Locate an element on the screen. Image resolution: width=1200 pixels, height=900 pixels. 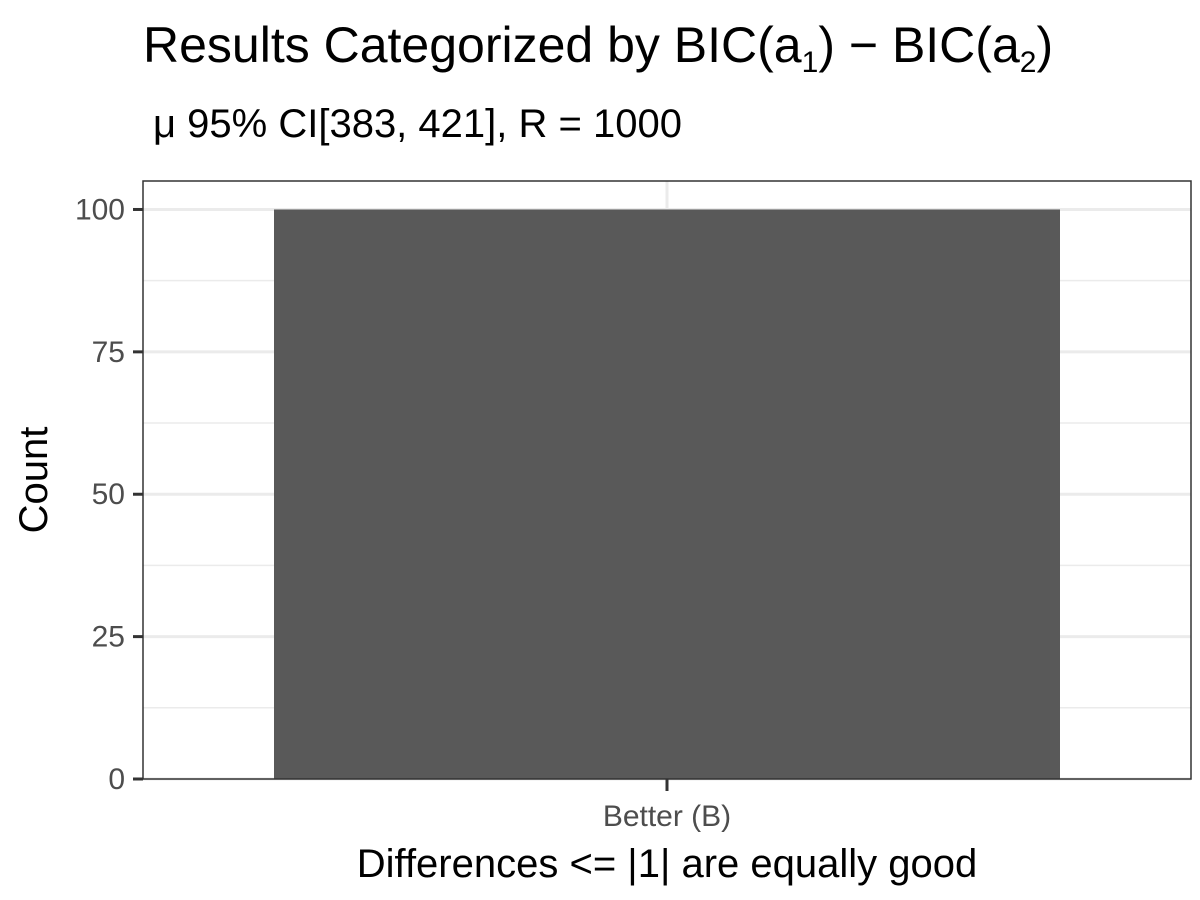
chart-subtitle: μ 95% CI[383, 421], R = 1000 is located at coordinates (417, 124).